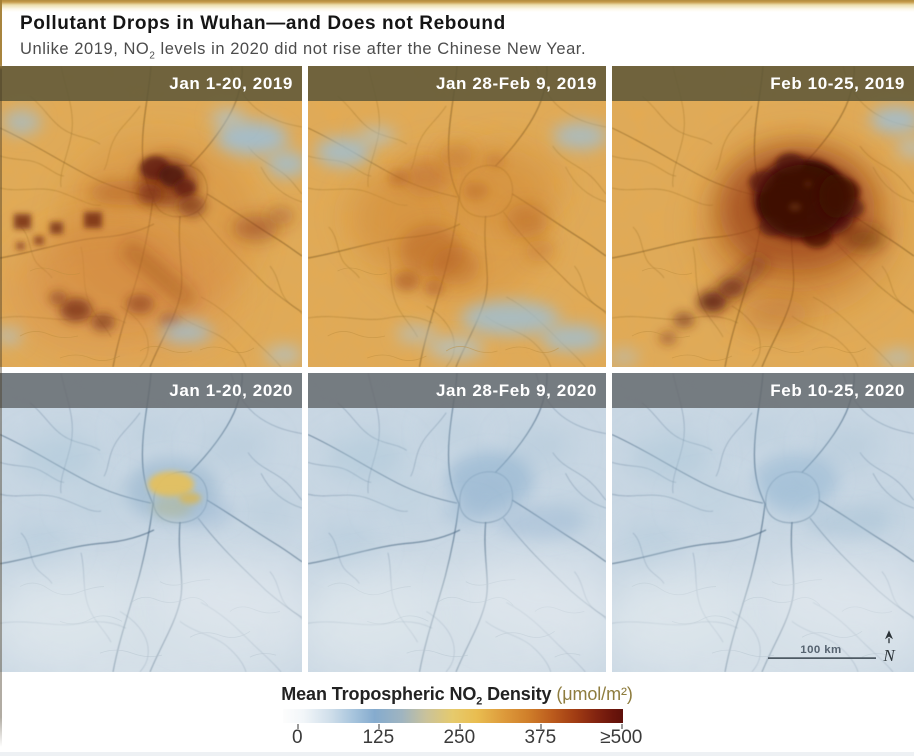  Describe the element at coordinates (889, 655) in the screenshot. I see `svg-text: N` at that location.